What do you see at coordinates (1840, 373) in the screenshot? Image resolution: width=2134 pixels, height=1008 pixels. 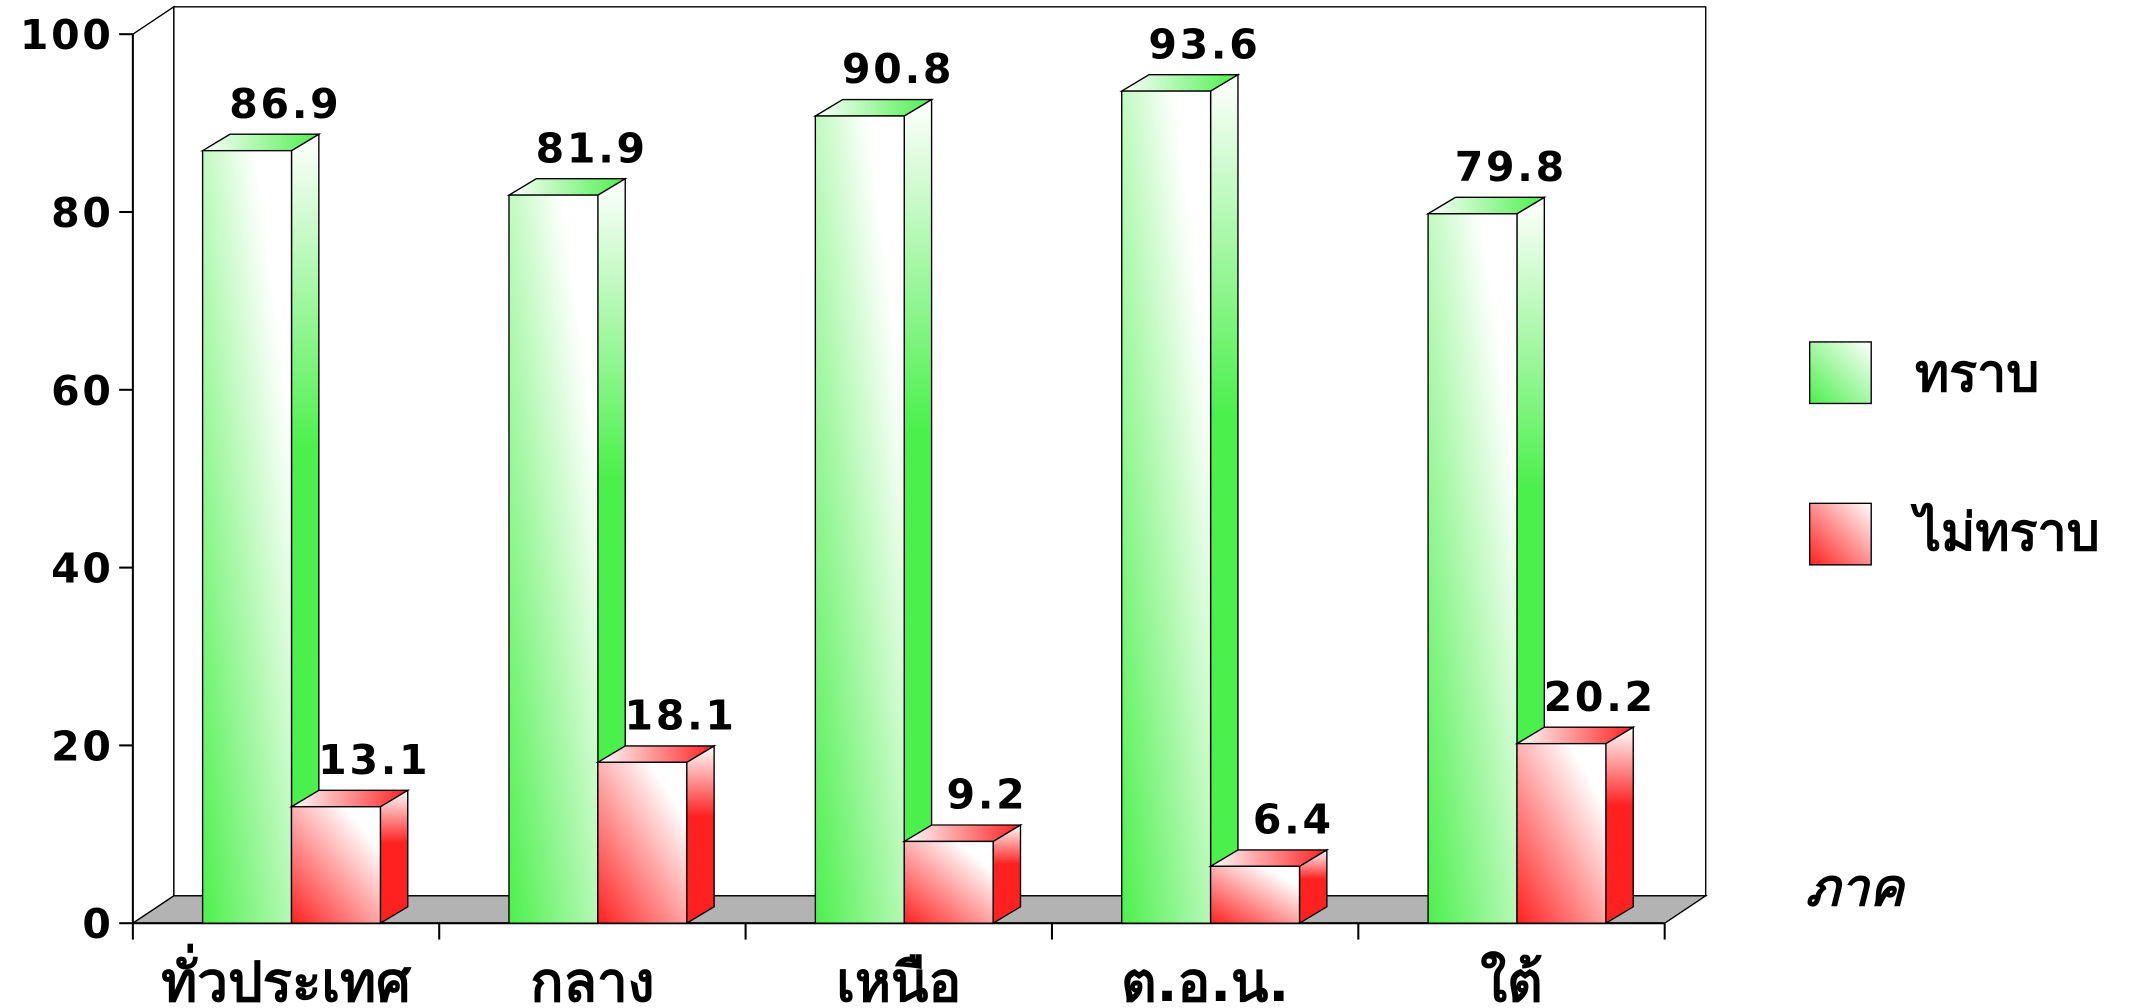 I see `legend-swatch-known` at bounding box center [1840, 373].